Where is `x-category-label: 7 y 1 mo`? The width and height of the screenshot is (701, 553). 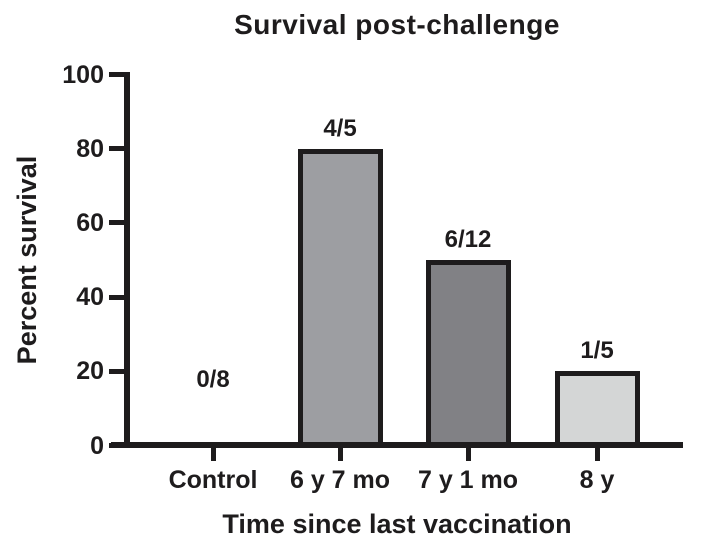 x-category-label: 7 y 1 mo is located at coordinates (468, 480).